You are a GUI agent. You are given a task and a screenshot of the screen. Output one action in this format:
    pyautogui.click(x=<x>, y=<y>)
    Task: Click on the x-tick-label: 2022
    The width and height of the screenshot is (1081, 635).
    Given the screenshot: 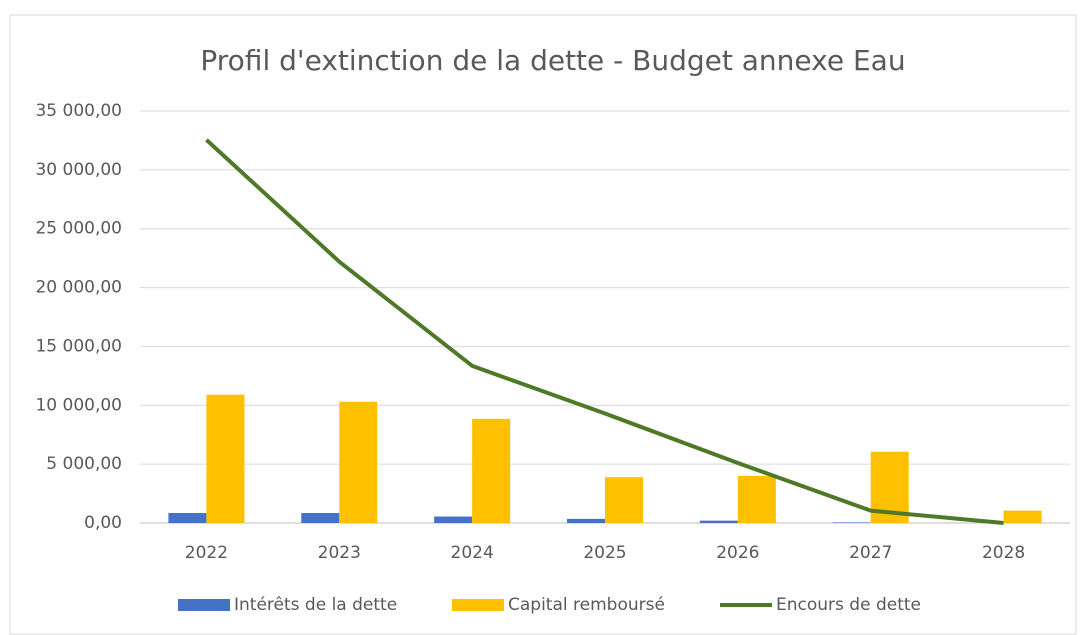 What is the action you would take?
    pyautogui.click(x=206, y=553)
    